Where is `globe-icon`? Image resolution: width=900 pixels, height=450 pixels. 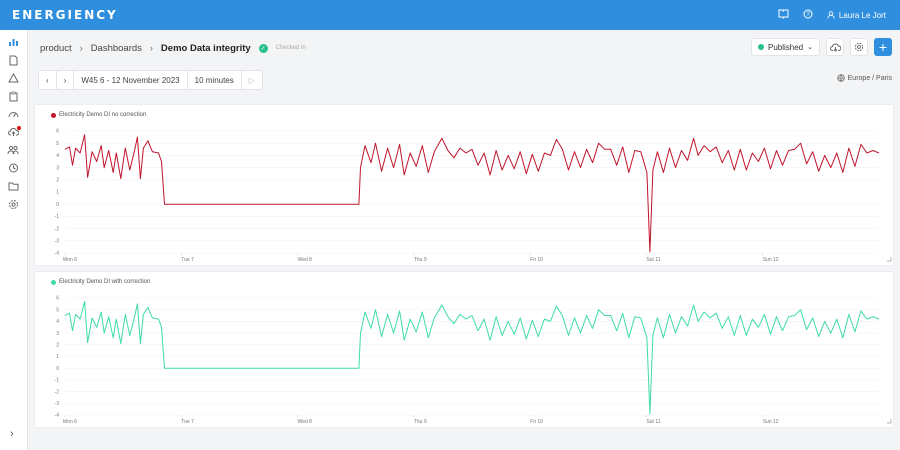
globe-icon is located at coordinates (840, 78).